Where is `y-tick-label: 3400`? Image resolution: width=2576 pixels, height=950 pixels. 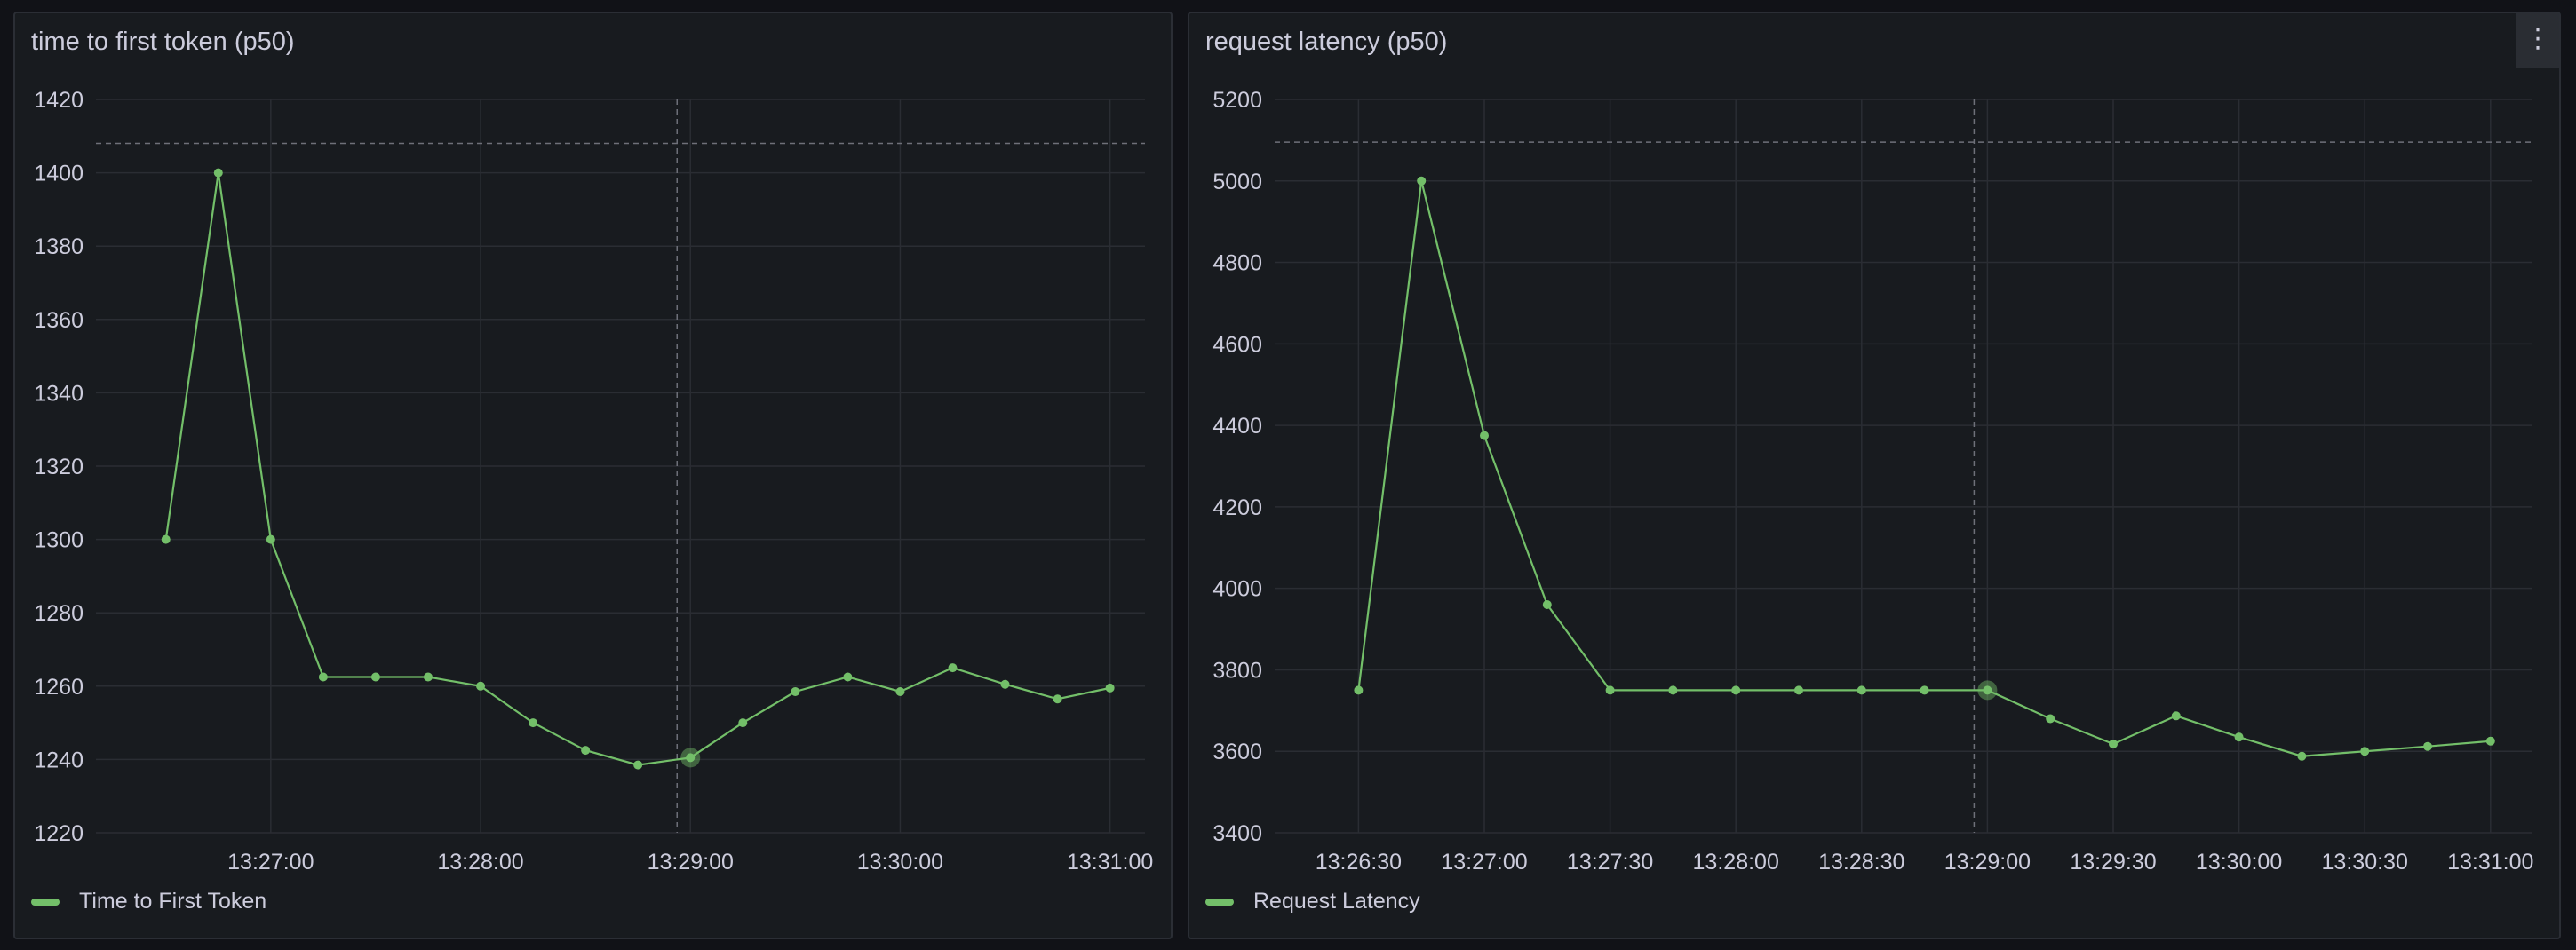
y-tick-label: 3400 is located at coordinates (1237, 833).